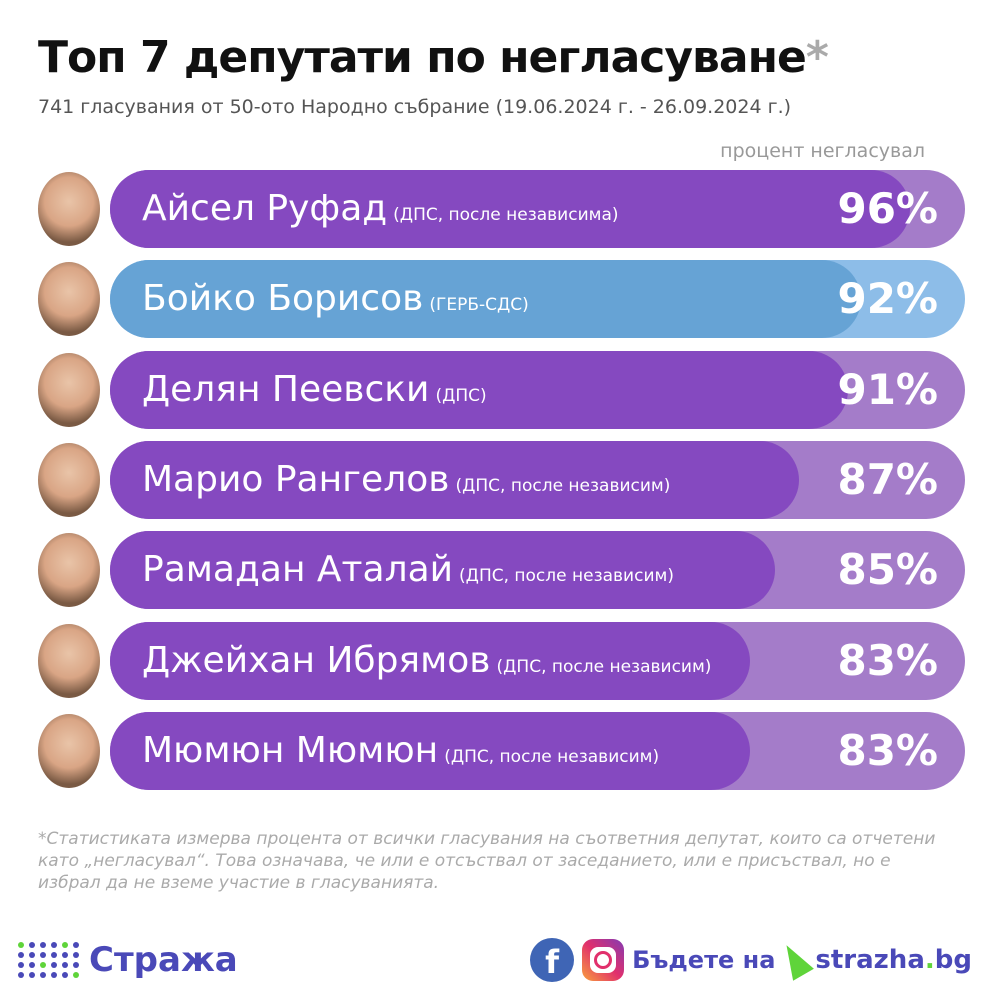  I want to click on name-text: Мюмюн Мюмюн, so click(290, 750).